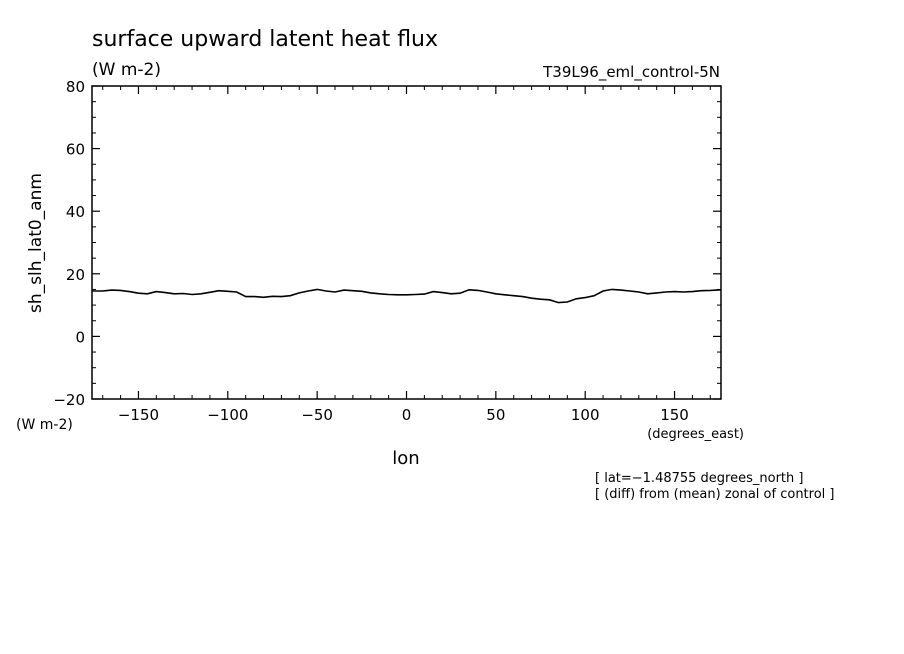  Describe the element at coordinates (674, 415) in the screenshot. I see `x-tick-label: 150` at that location.